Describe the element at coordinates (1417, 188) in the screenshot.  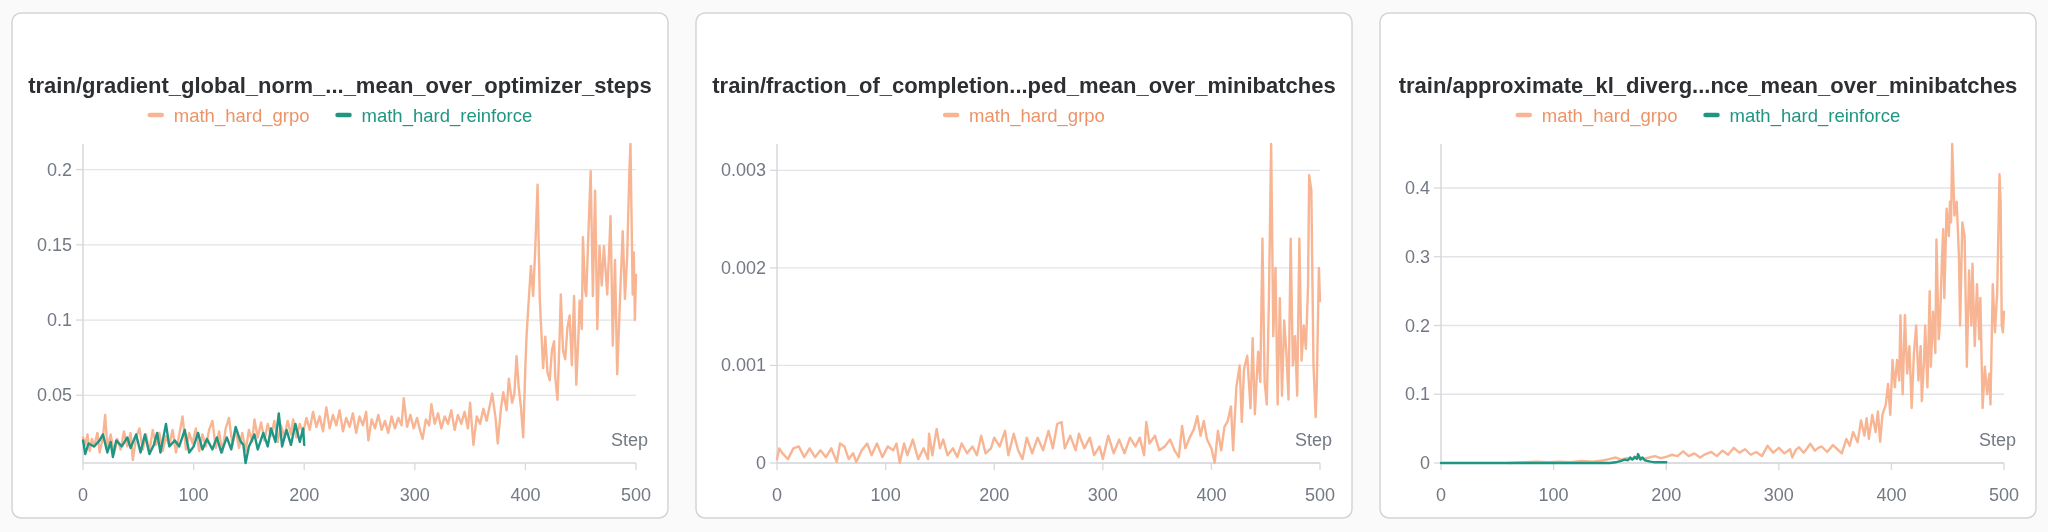
I see `y-tick-label: 0.4` at that location.